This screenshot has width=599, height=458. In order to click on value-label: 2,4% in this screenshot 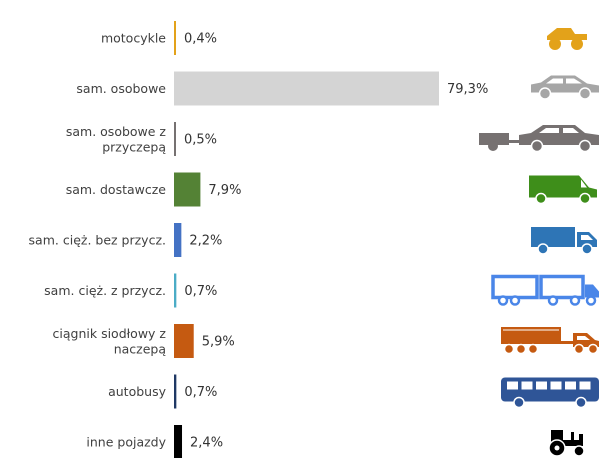, I will do `click(206, 443)`.